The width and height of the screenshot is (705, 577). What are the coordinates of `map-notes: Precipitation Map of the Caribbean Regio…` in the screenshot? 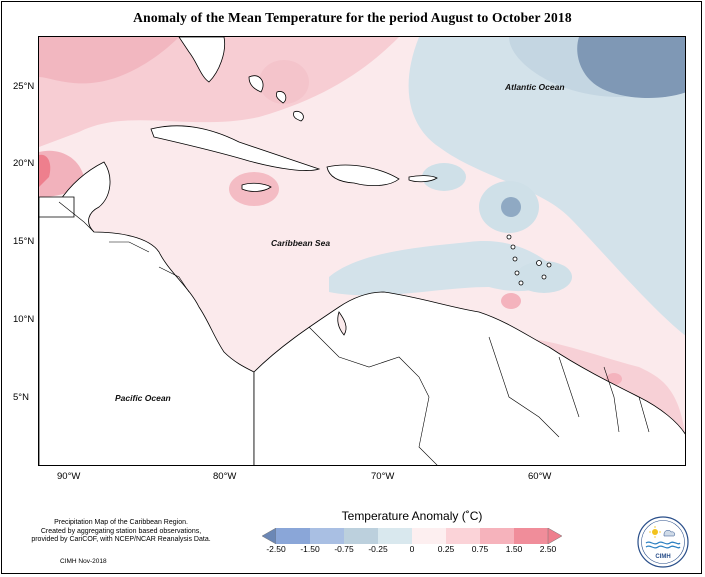 It's located at (121, 532).